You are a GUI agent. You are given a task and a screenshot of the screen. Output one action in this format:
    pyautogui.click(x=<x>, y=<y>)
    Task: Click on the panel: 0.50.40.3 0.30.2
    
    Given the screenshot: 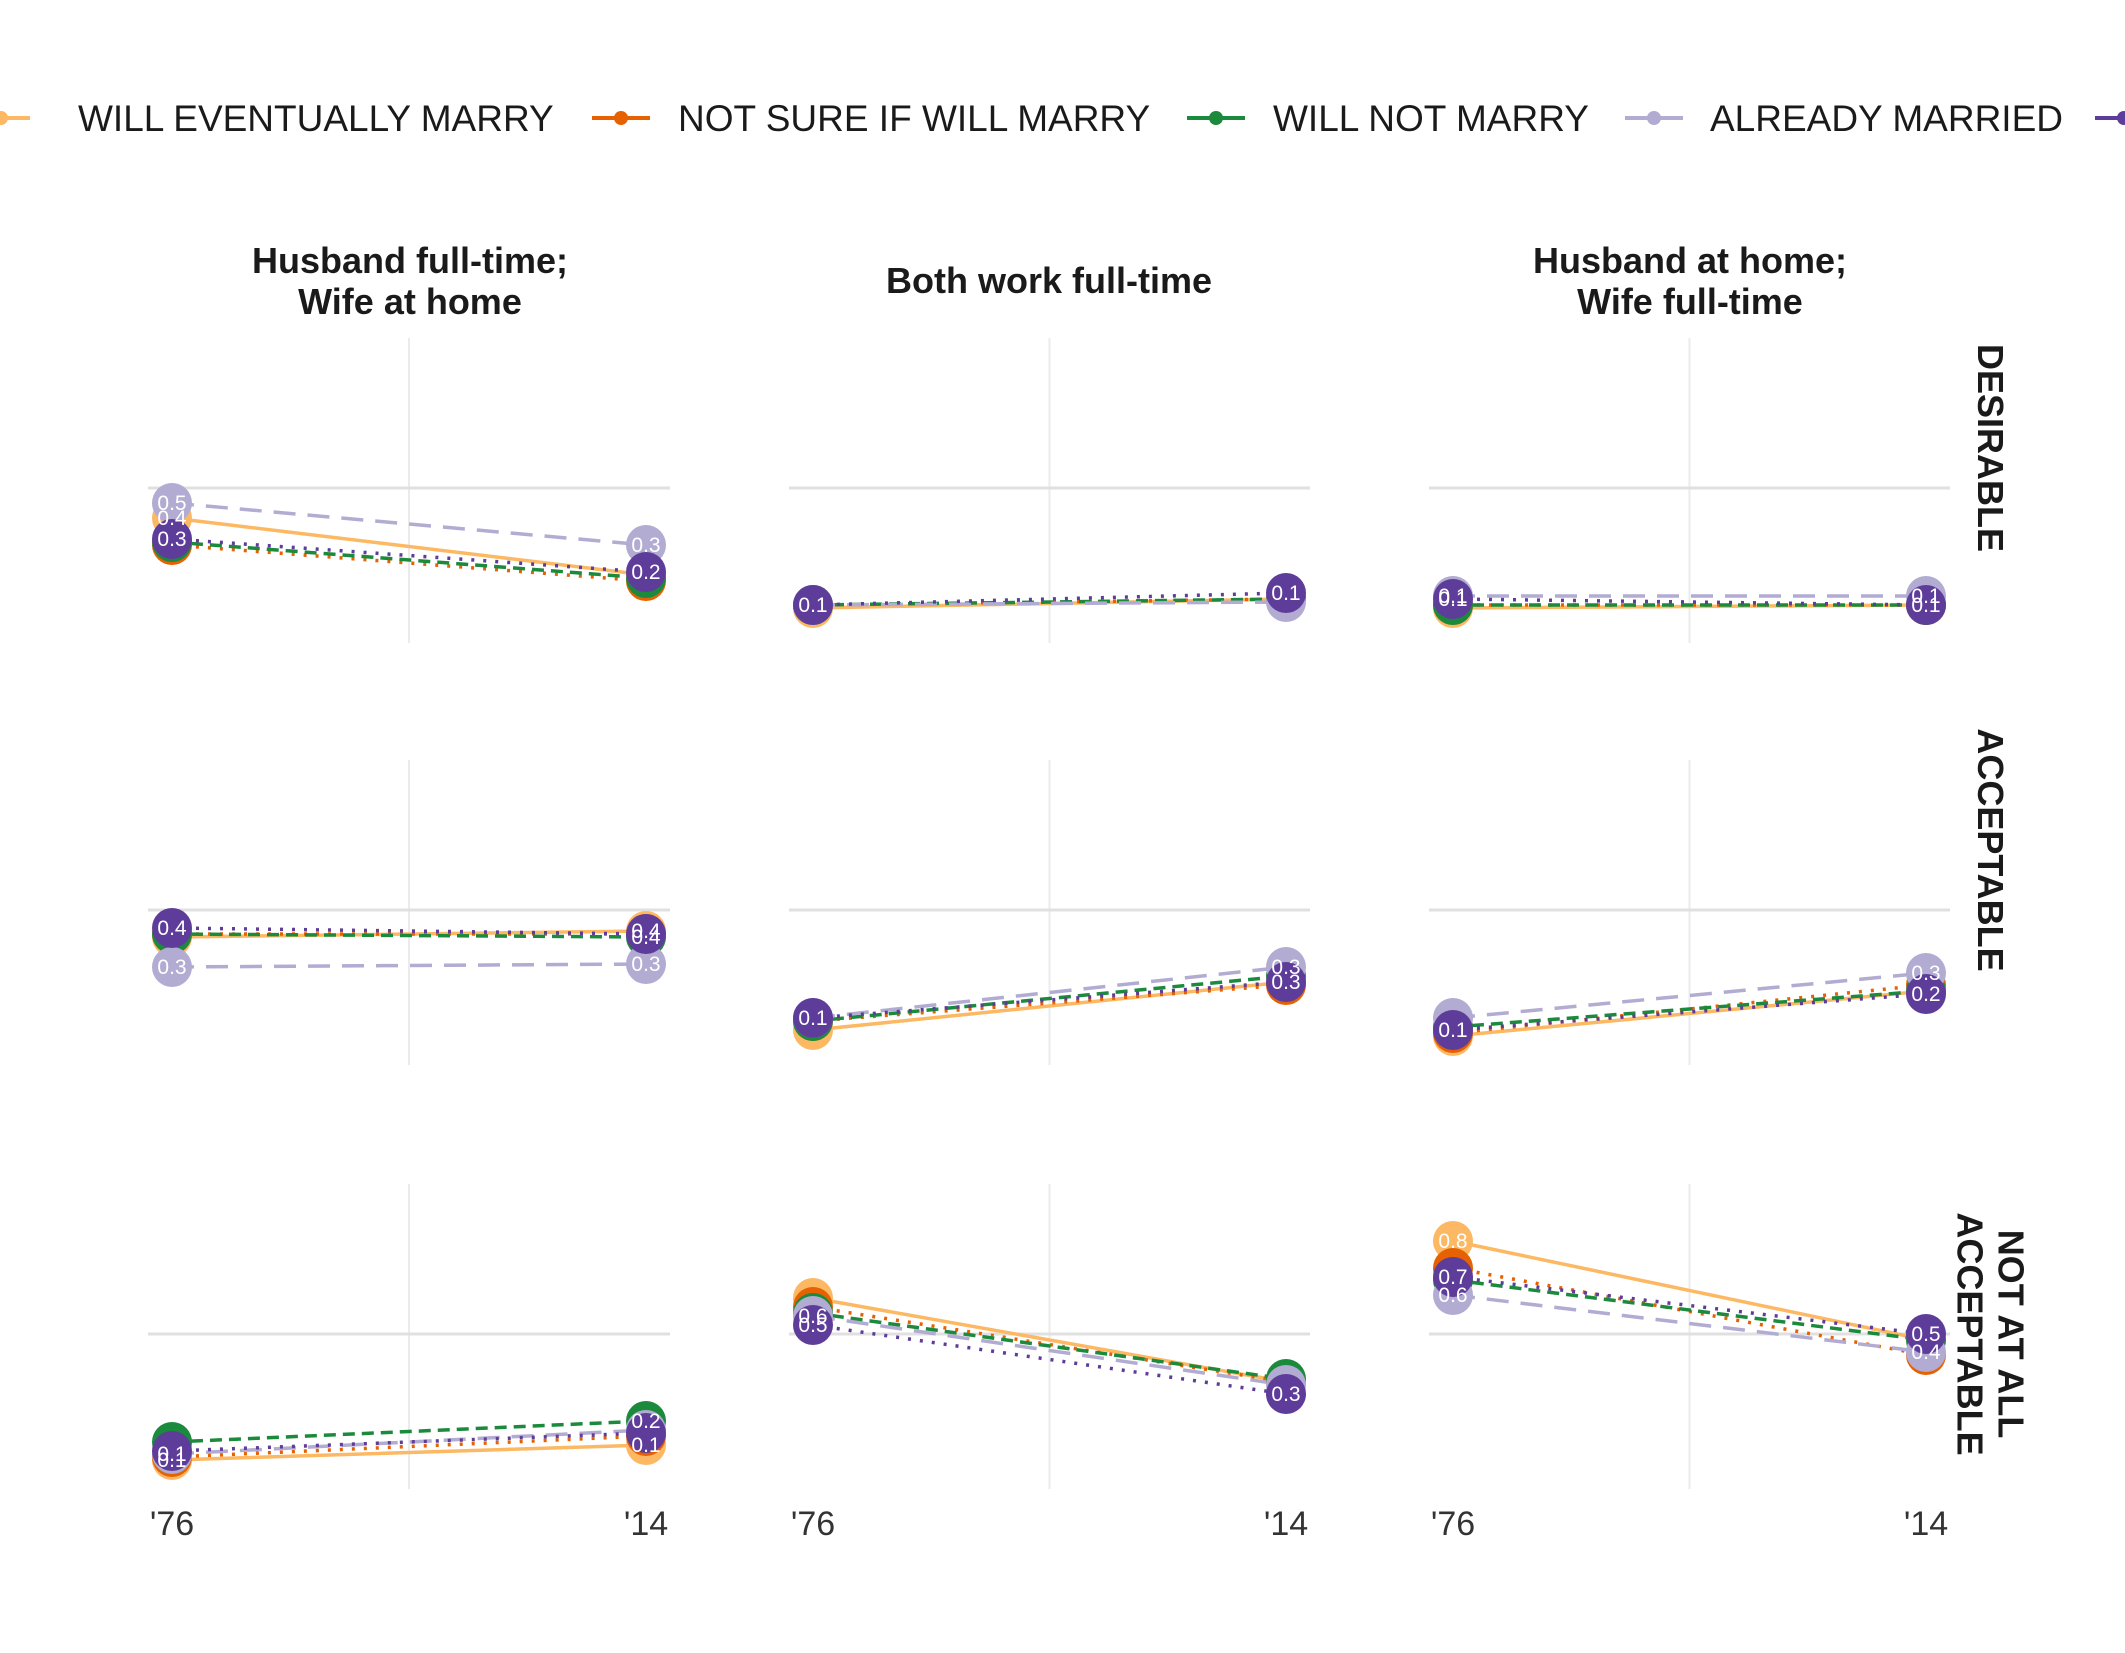 What is the action you would take?
    pyautogui.click(x=409, y=542)
    